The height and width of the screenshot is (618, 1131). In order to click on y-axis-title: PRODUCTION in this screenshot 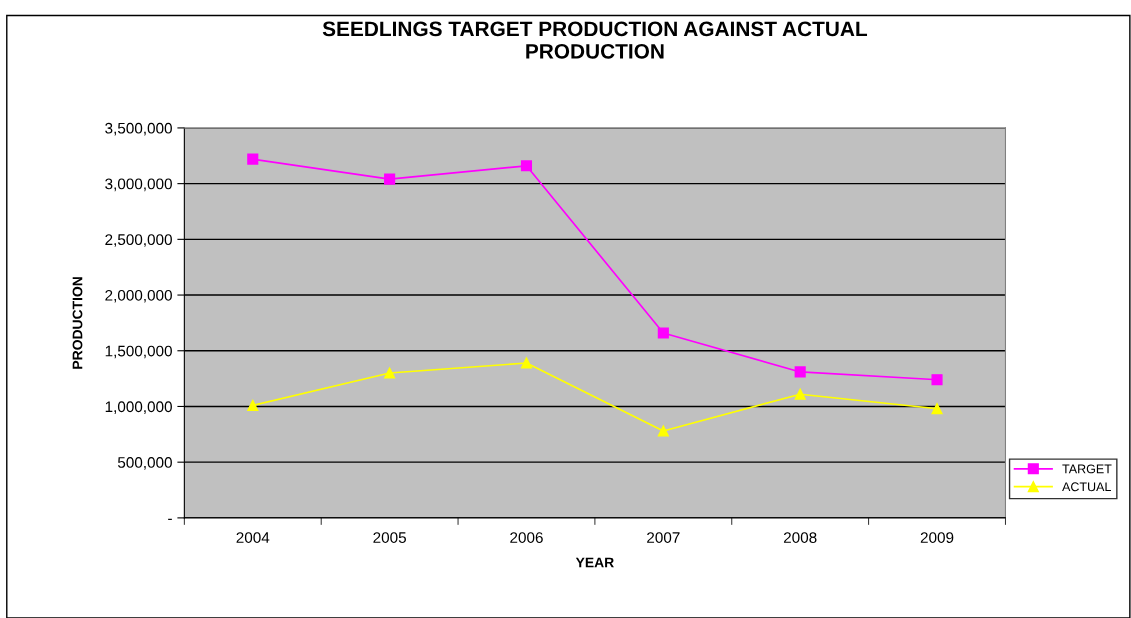, I will do `click(77, 323)`.